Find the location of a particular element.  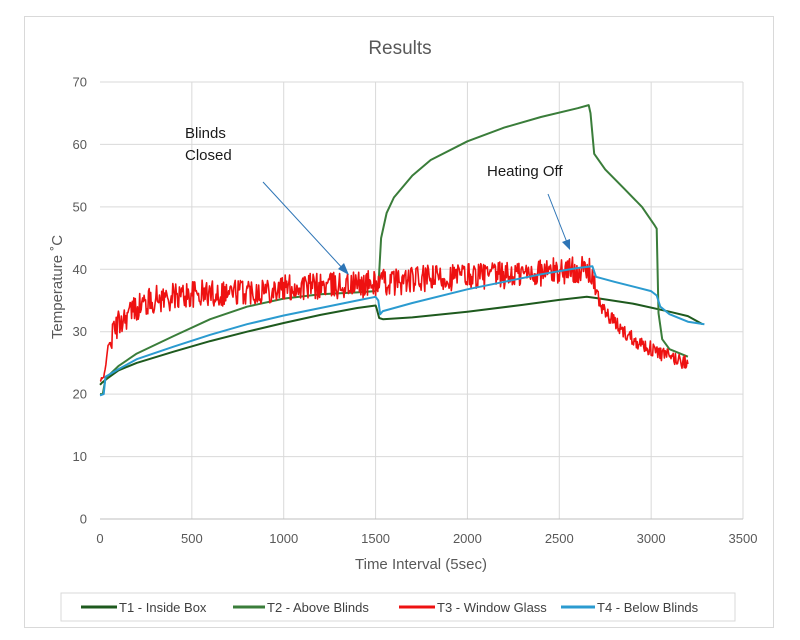

annotations: Blinds Closed Heating Off is located at coordinates (377, 200).